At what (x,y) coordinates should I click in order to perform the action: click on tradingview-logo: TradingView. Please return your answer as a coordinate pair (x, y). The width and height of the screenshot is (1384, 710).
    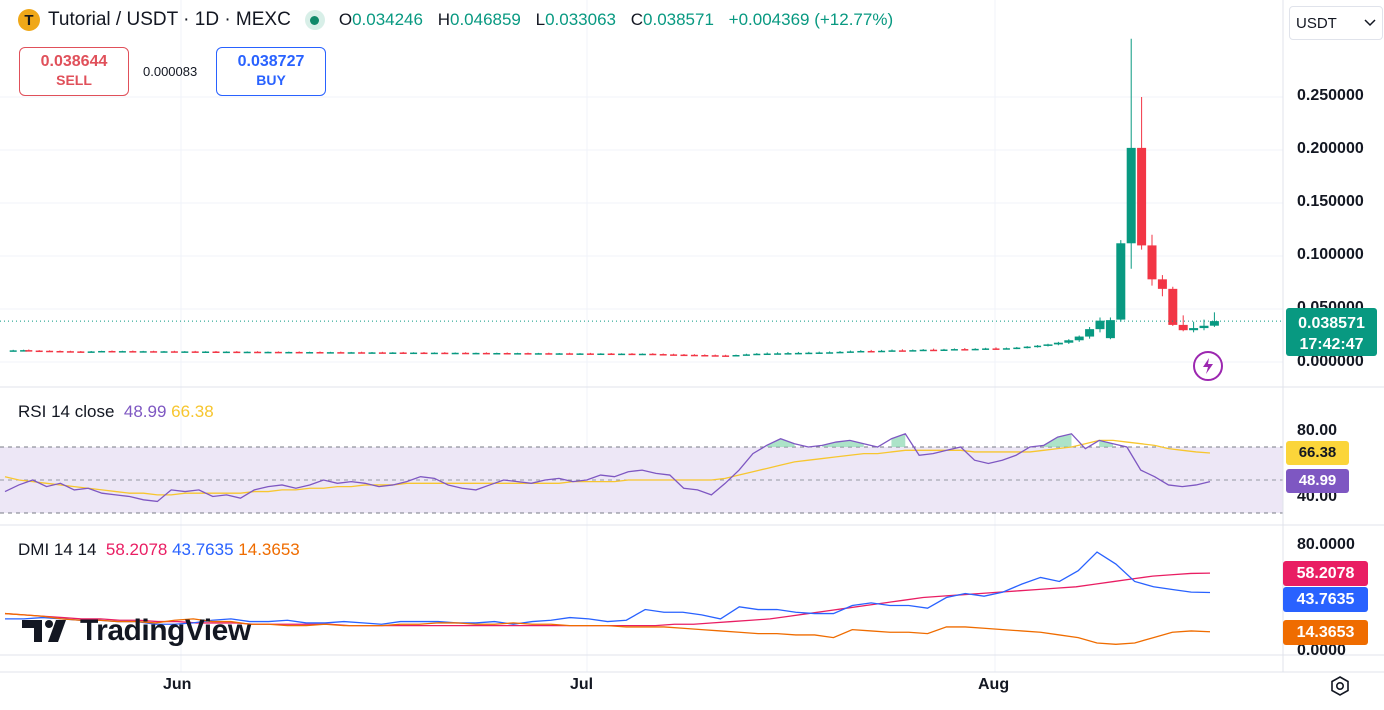
    Looking at the image, I should click on (136, 631).